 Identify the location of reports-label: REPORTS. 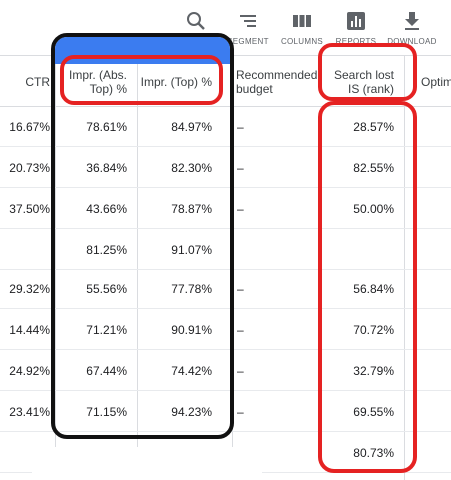
(356, 41).